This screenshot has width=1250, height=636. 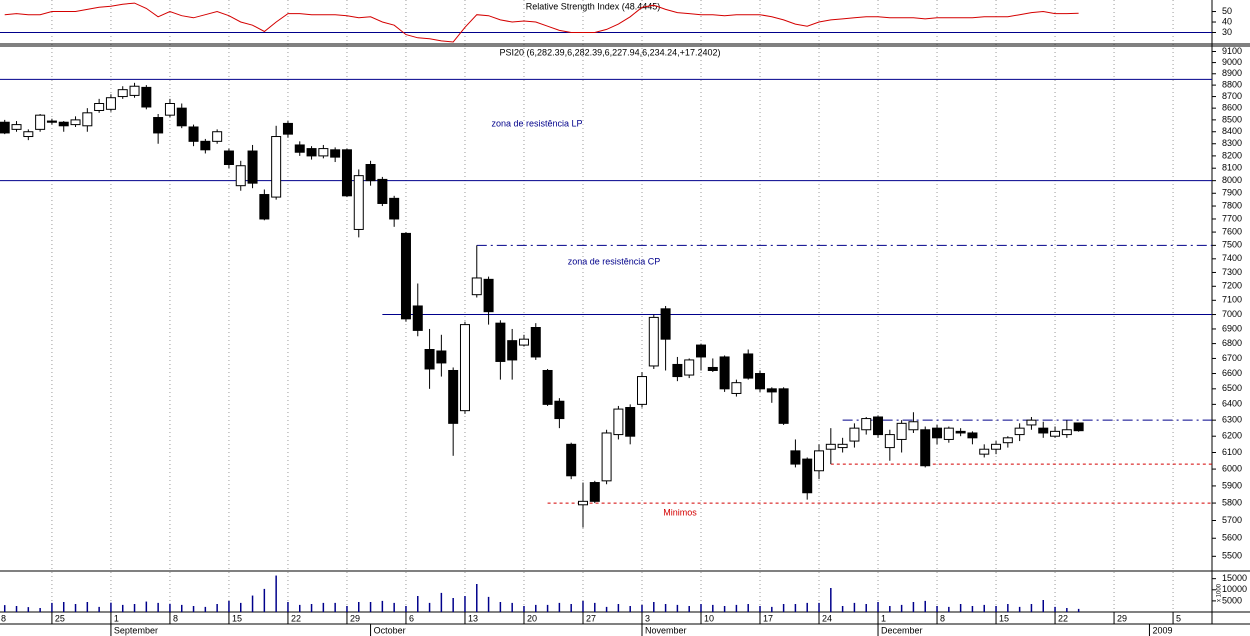 What do you see at coordinates (614, 261) in the screenshot?
I see `annotation: zona de resistência CP` at bounding box center [614, 261].